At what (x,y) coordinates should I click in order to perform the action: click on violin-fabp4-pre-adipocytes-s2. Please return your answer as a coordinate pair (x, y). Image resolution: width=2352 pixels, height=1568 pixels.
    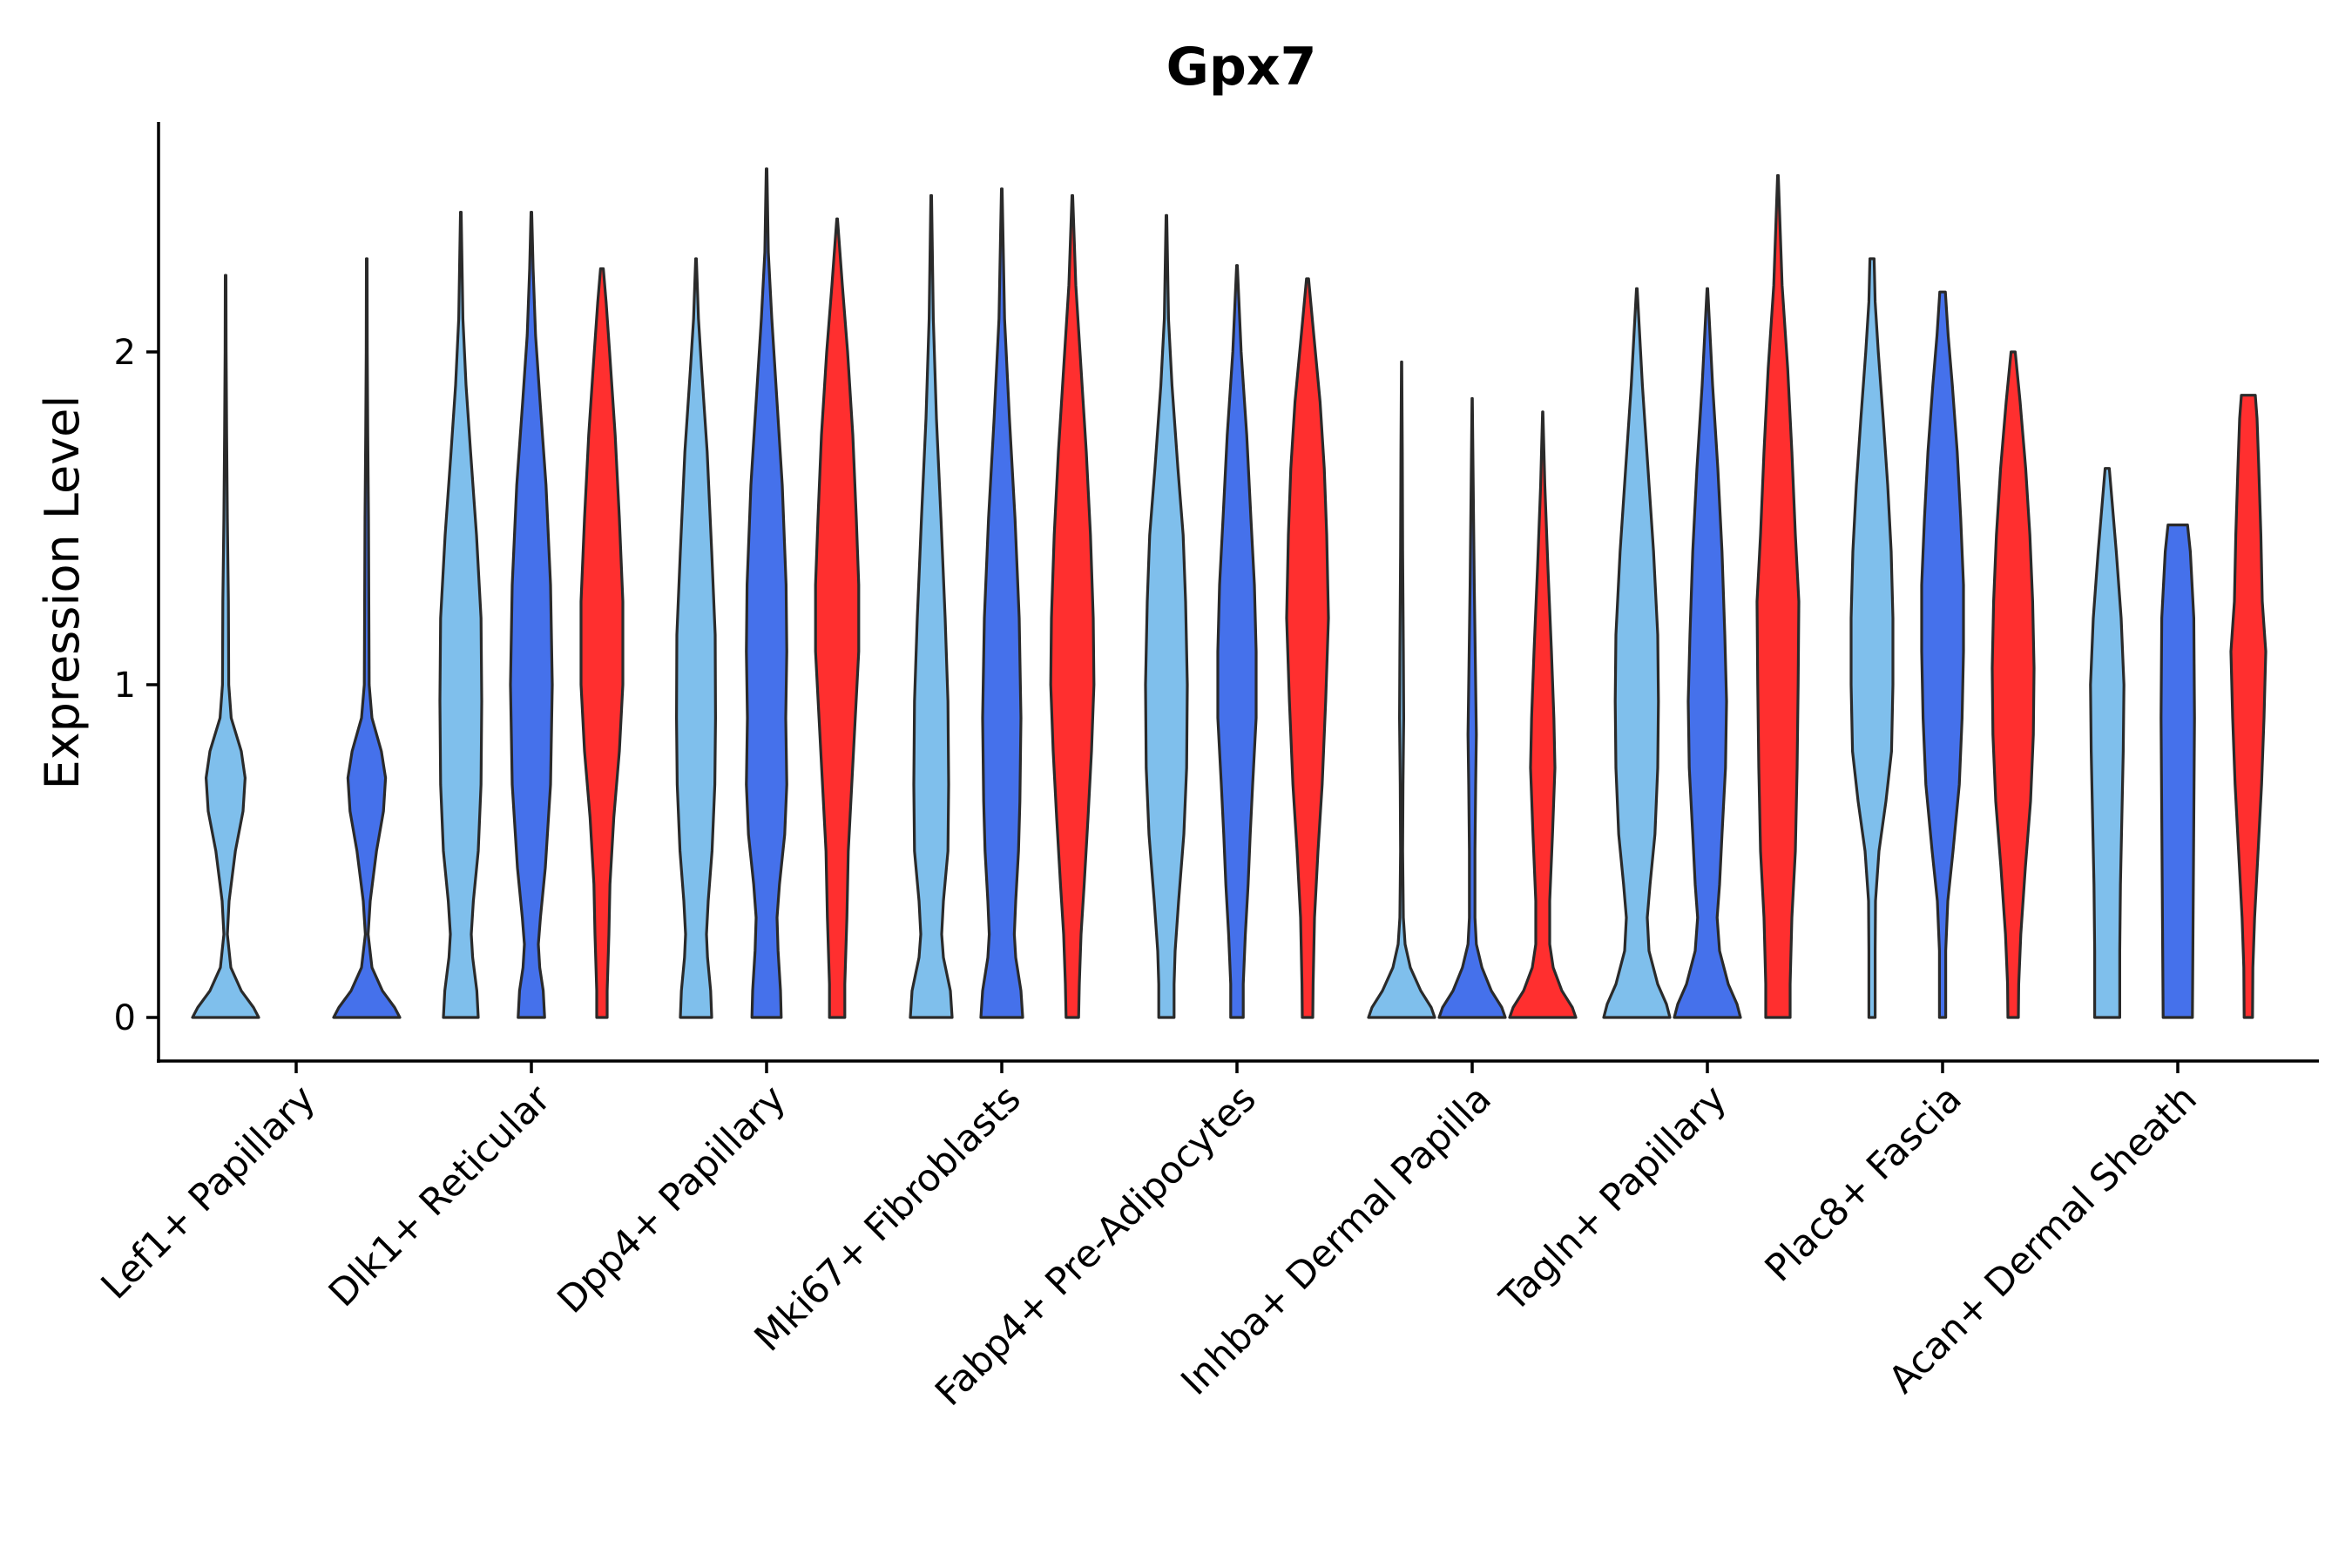
    Looking at the image, I should click on (1307, 648).